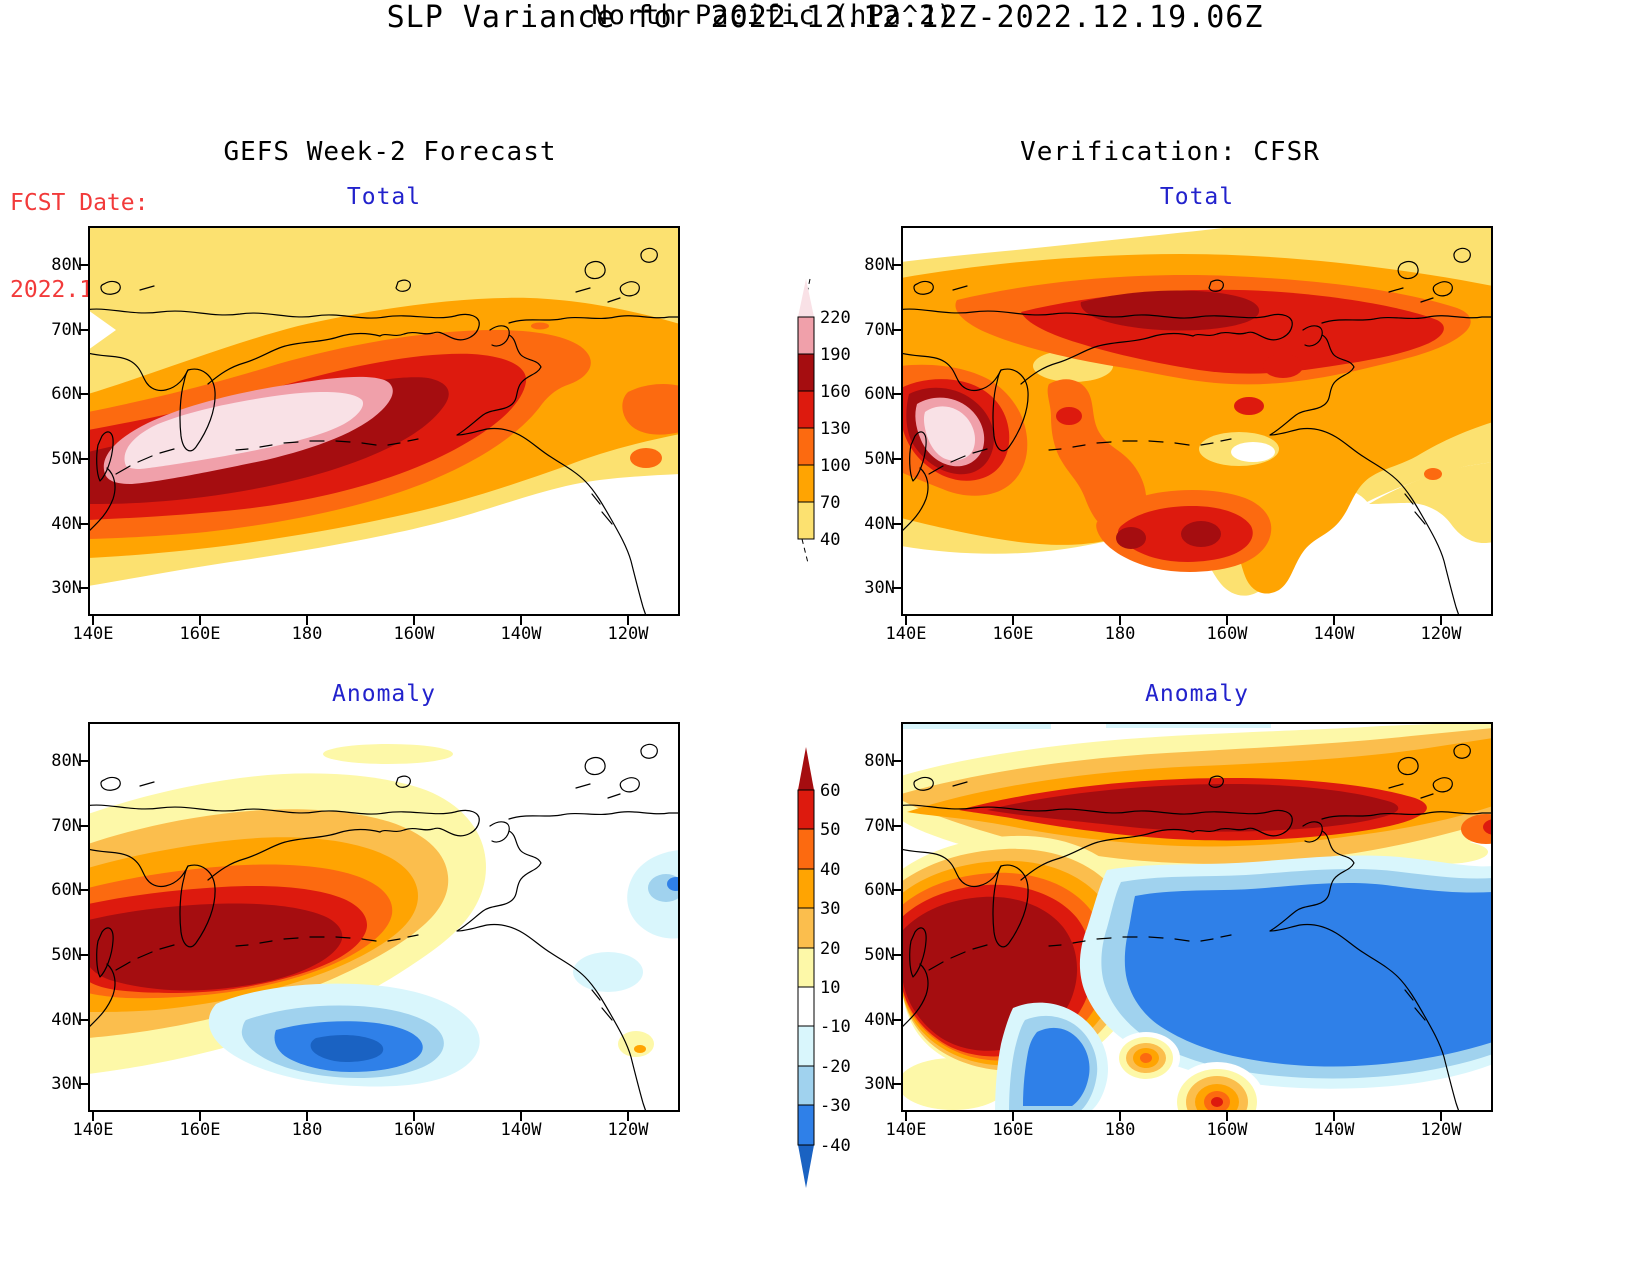  Describe the element at coordinates (830, 909) in the screenshot. I see `svg-text: 30` at that location.